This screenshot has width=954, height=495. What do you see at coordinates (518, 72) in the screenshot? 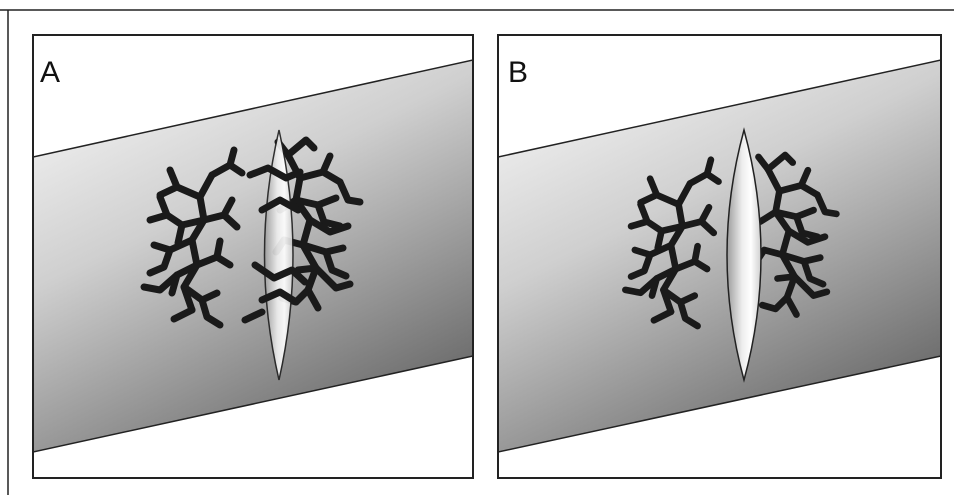
I see `panel-b-label: B` at bounding box center [518, 72].